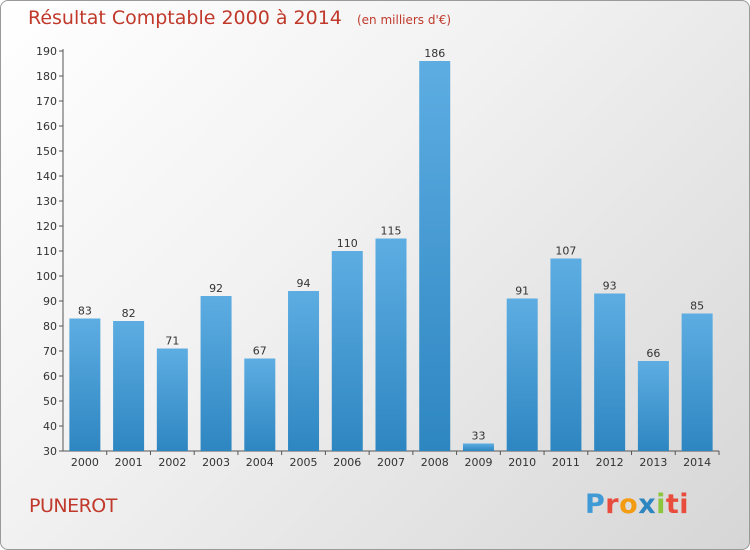 This screenshot has width=750, height=550. I want to click on bar-value-label: 82, so click(129, 313).